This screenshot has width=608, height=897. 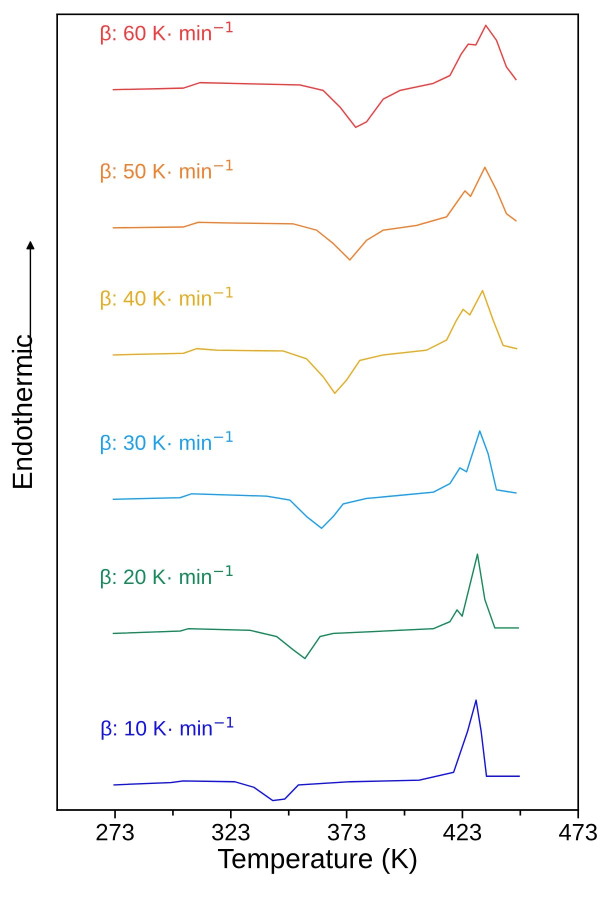 What do you see at coordinates (166, 576) in the screenshot?
I see `series-label: β: 20 K· min$^{−1}$` at bounding box center [166, 576].